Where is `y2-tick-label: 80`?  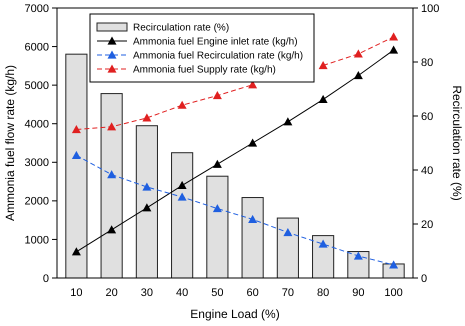 y2-tick-label: 80 is located at coordinates (427, 62).